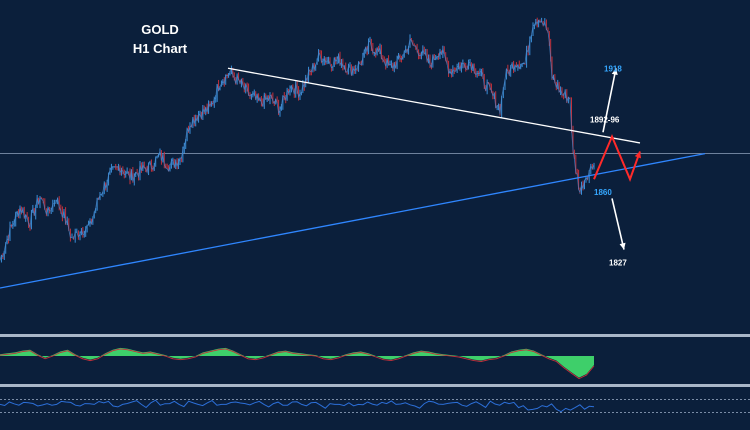 This screenshot has width=750, height=430. What do you see at coordinates (297, 406) in the screenshot?
I see `oscillator2-line` at bounding box center [297, 406].